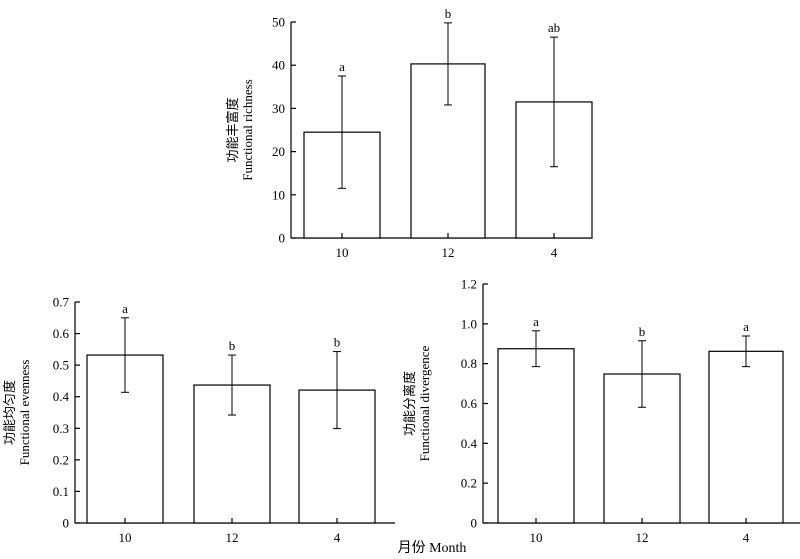 The height and width of the screenshot is (559, 800). I want to click on y-tick-label: 50, so click(278, 22).